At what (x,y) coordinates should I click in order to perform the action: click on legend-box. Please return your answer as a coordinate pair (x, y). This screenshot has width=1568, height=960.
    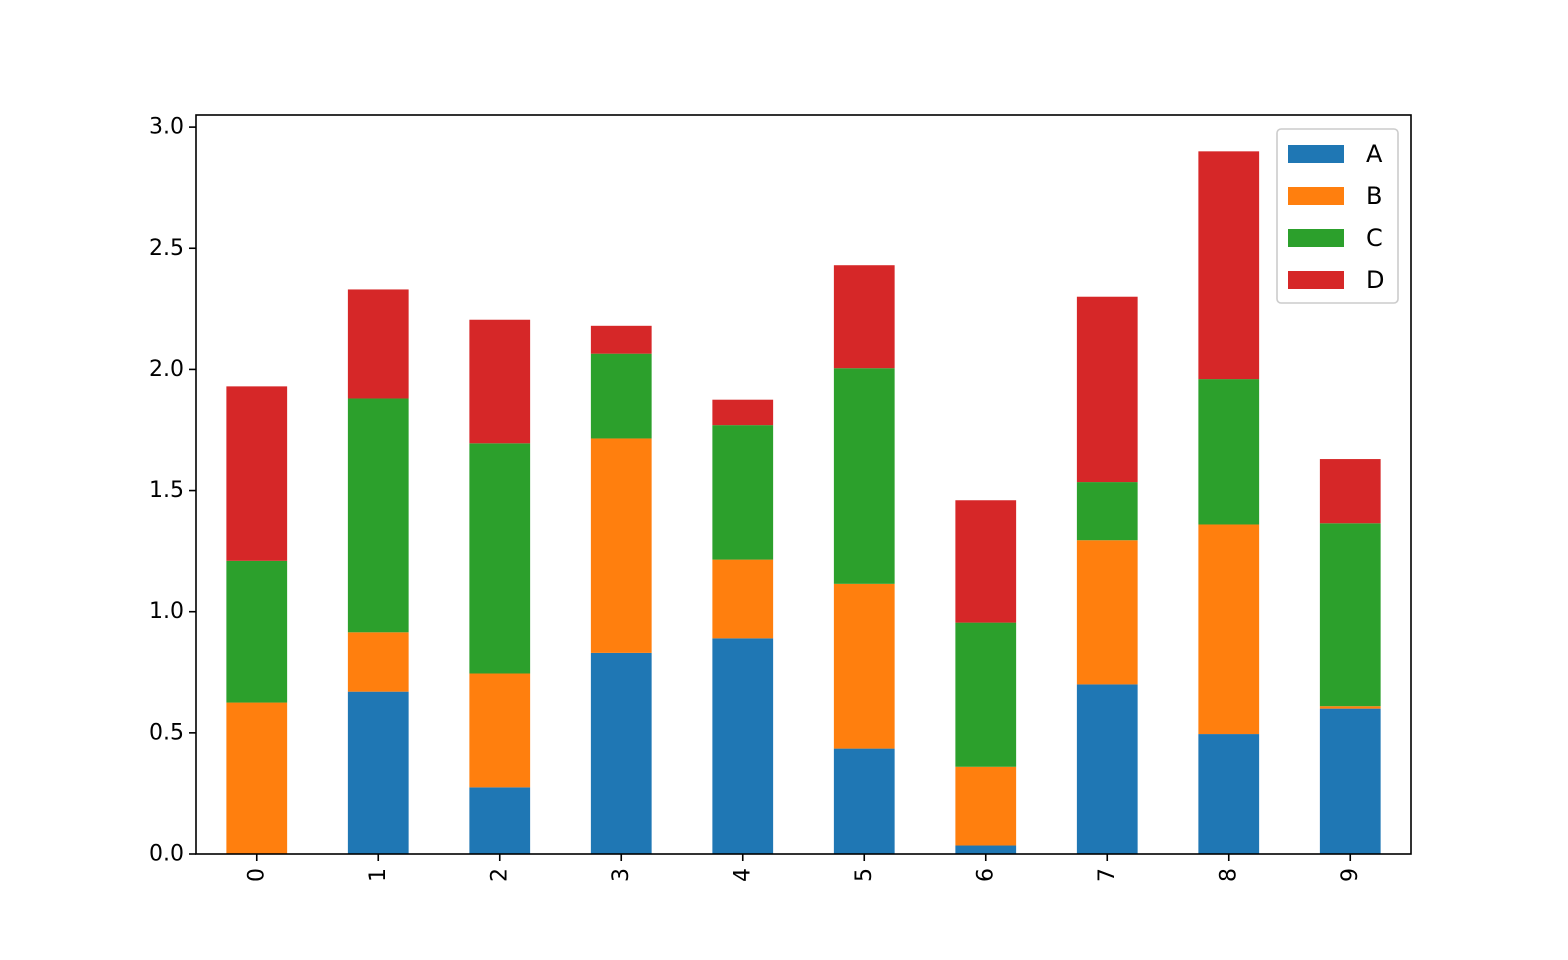
    Looking at the image, I should click on (1337, 216).